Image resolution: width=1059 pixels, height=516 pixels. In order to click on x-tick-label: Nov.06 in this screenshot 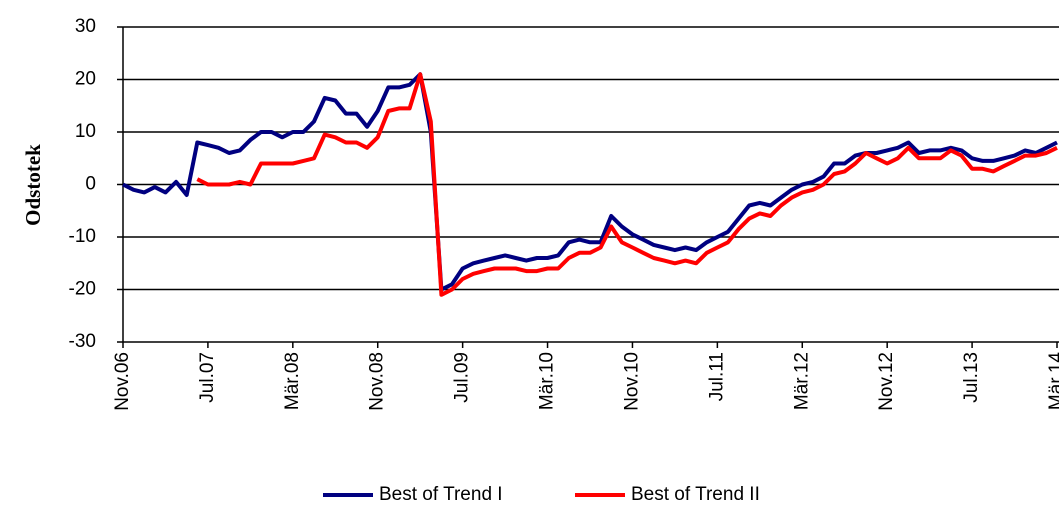, I will do `click(122, 381)`.